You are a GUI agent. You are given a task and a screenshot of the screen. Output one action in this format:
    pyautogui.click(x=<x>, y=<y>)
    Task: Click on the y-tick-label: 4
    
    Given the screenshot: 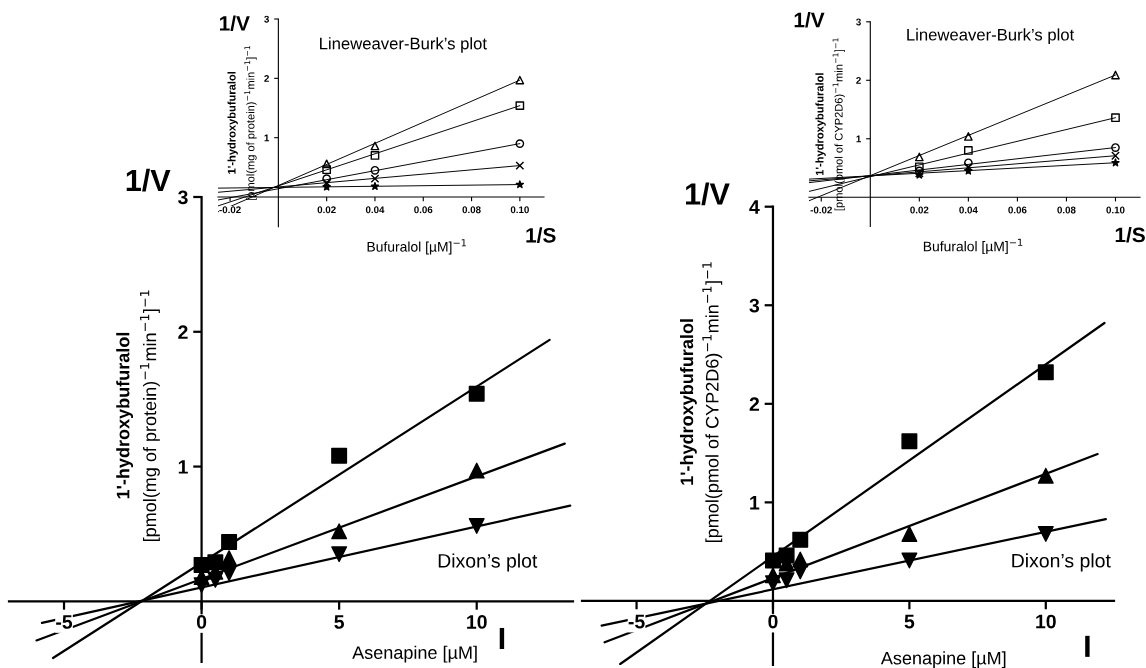 What is the action you would take?
    pyautogui.click(x=754, y=207)
    